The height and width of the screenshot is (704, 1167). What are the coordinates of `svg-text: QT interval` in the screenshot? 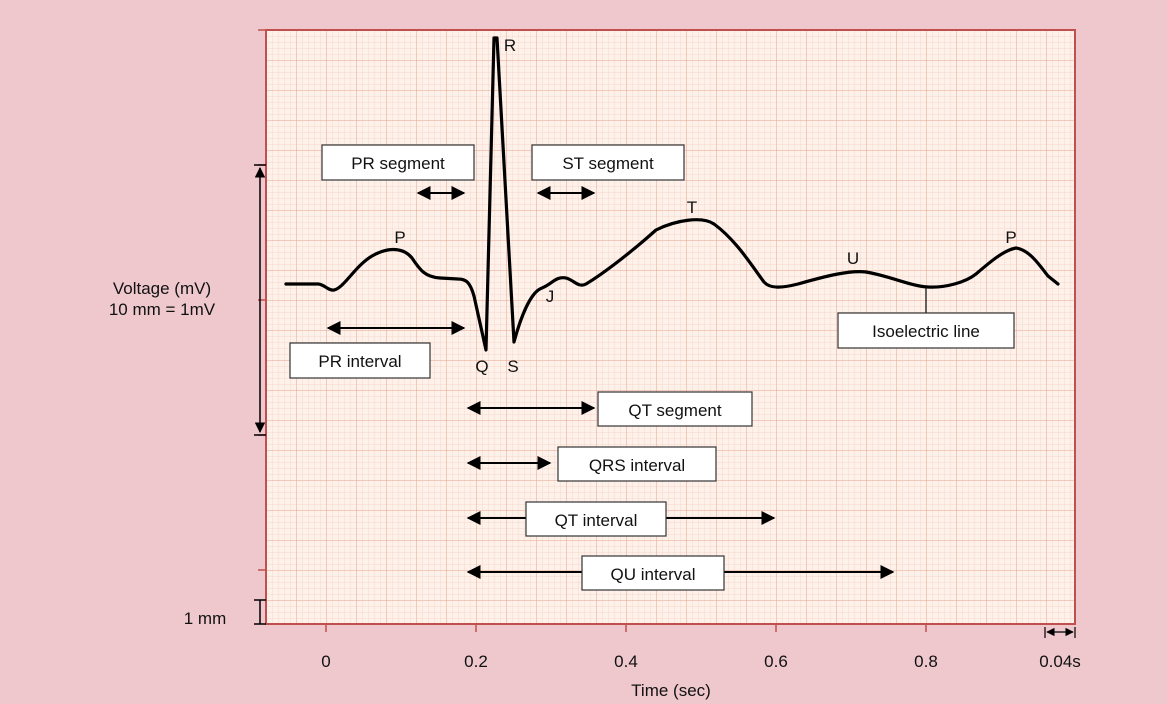 It's located at (596, 520).